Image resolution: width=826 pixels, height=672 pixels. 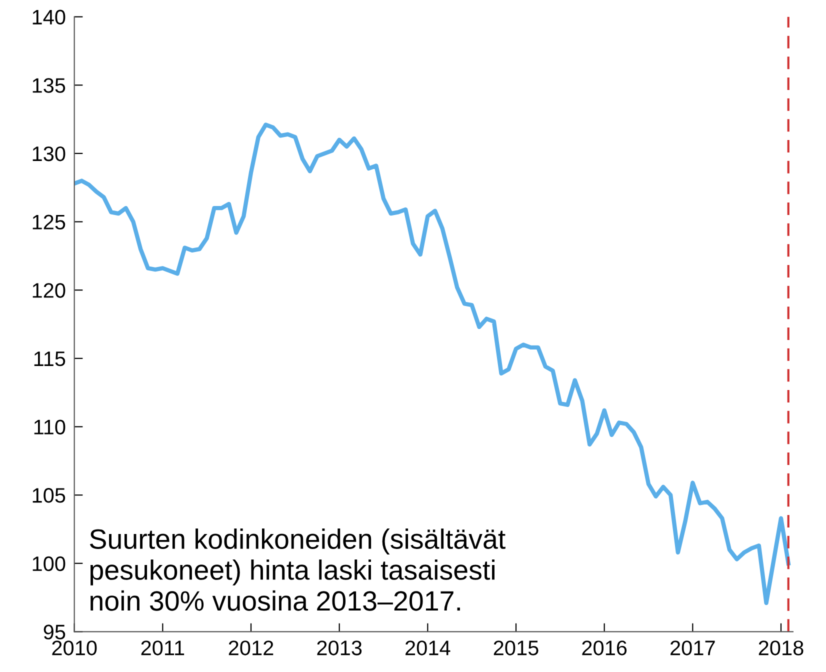 I want to click on y-tick-label: 105, so click(x=49, y=495).